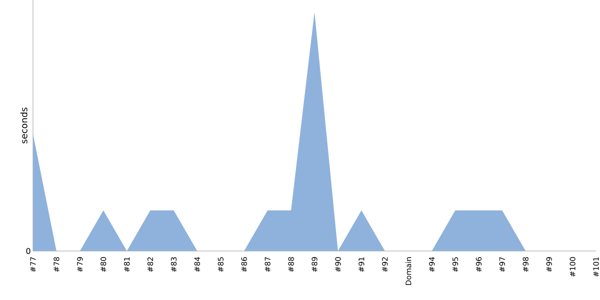  What do you see at coordinates (24, 126) in the screenshot?
I see `y-axis-title: seconds` at bounding box center [24, 126].